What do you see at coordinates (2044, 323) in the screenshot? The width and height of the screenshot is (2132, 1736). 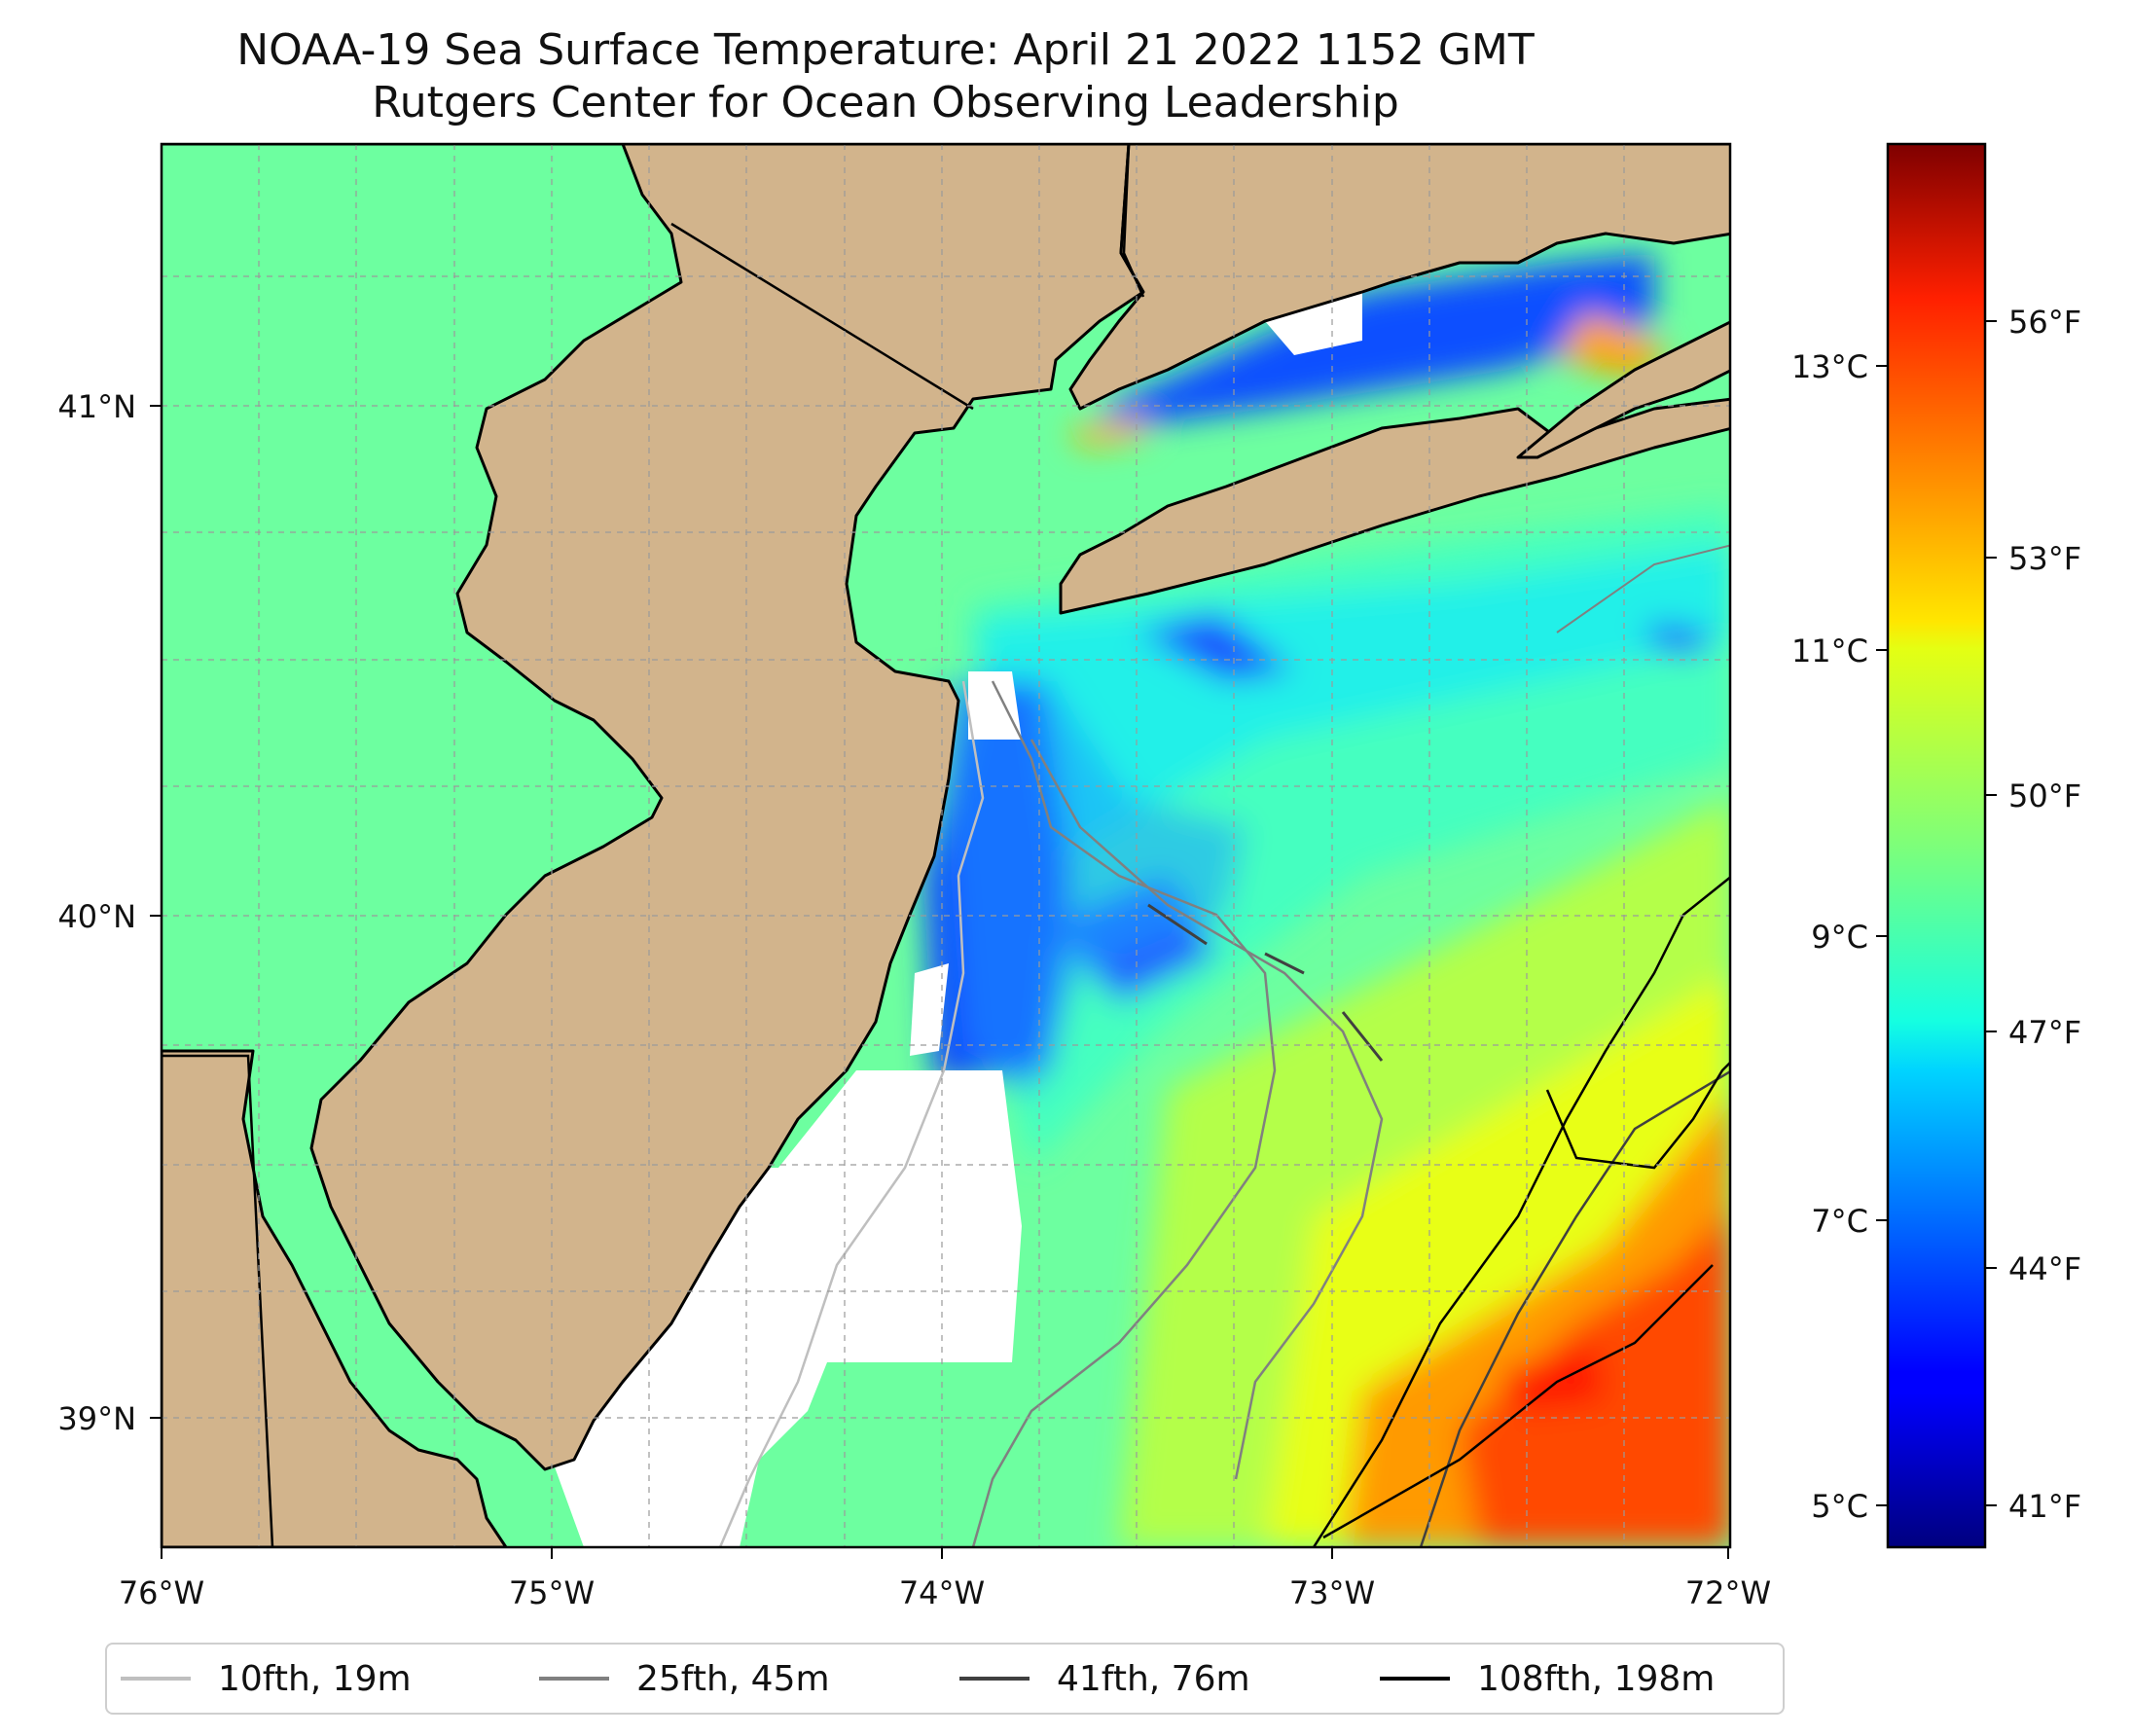 I see `fahrenheit-tick: 56°F` at bounding box center [2044, 323].